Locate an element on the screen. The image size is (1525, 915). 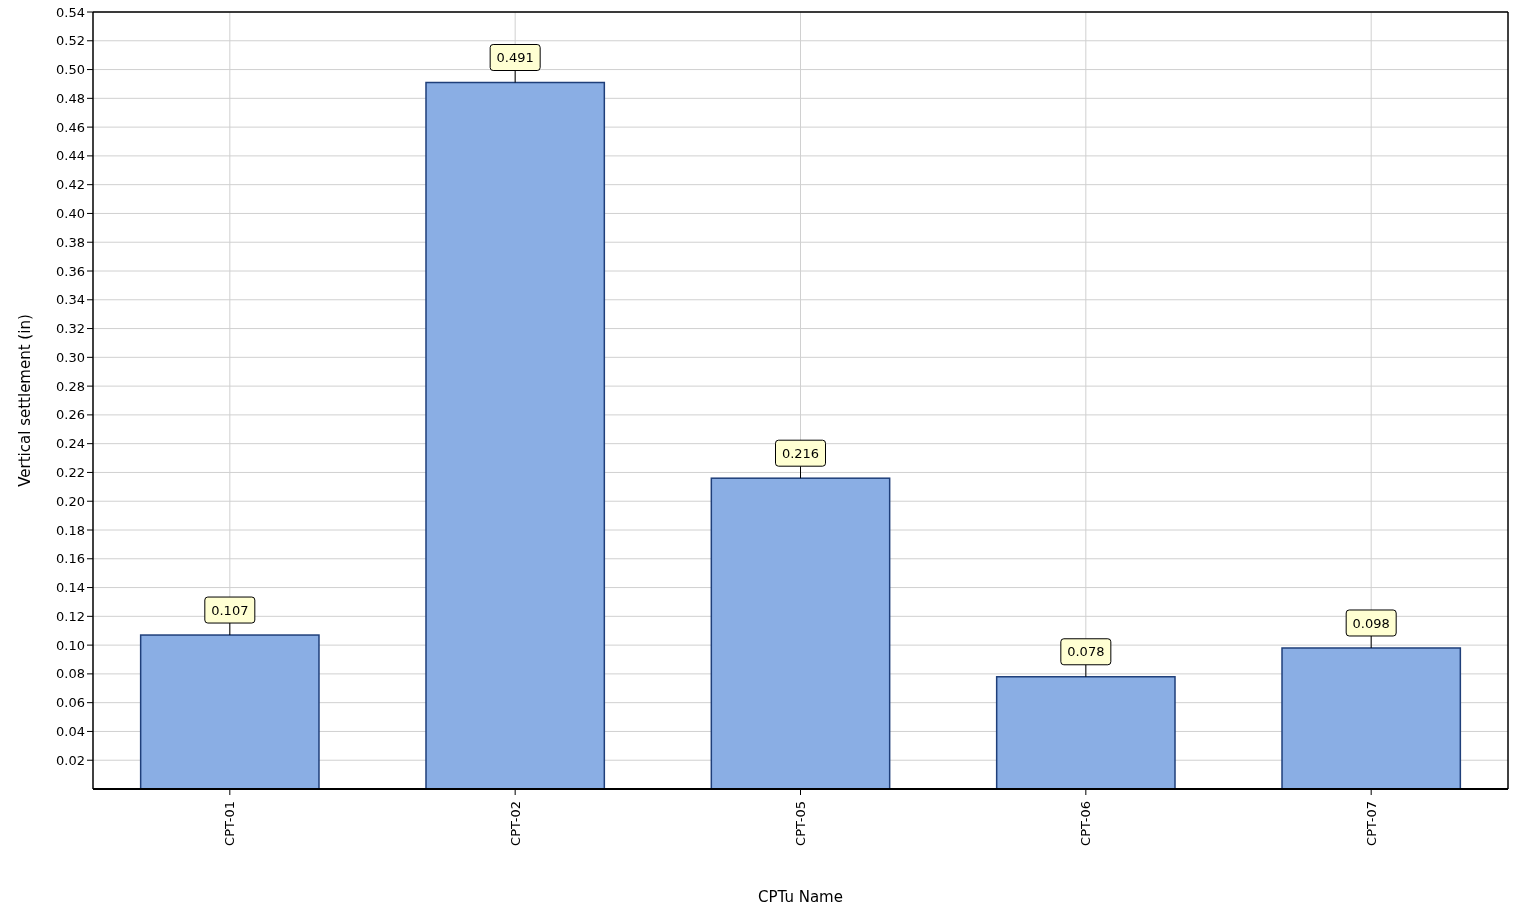
y-tick-label: 0.18 is located at coordinates (70, 530).